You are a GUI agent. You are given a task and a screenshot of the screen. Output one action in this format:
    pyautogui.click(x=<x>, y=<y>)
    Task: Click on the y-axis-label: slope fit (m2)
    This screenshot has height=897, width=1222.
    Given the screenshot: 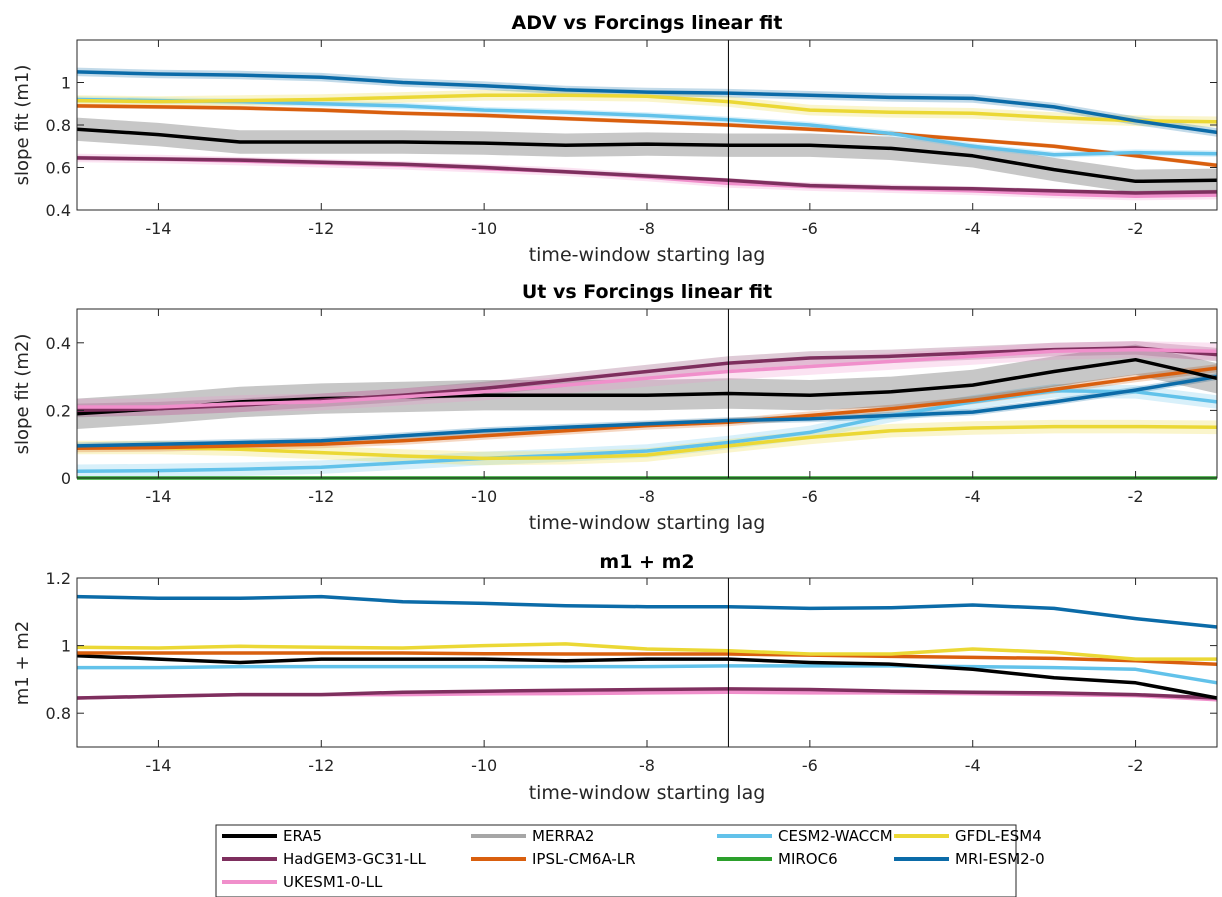 What is the action you would take?
    pyautogui.click(x=22, y=394)
    